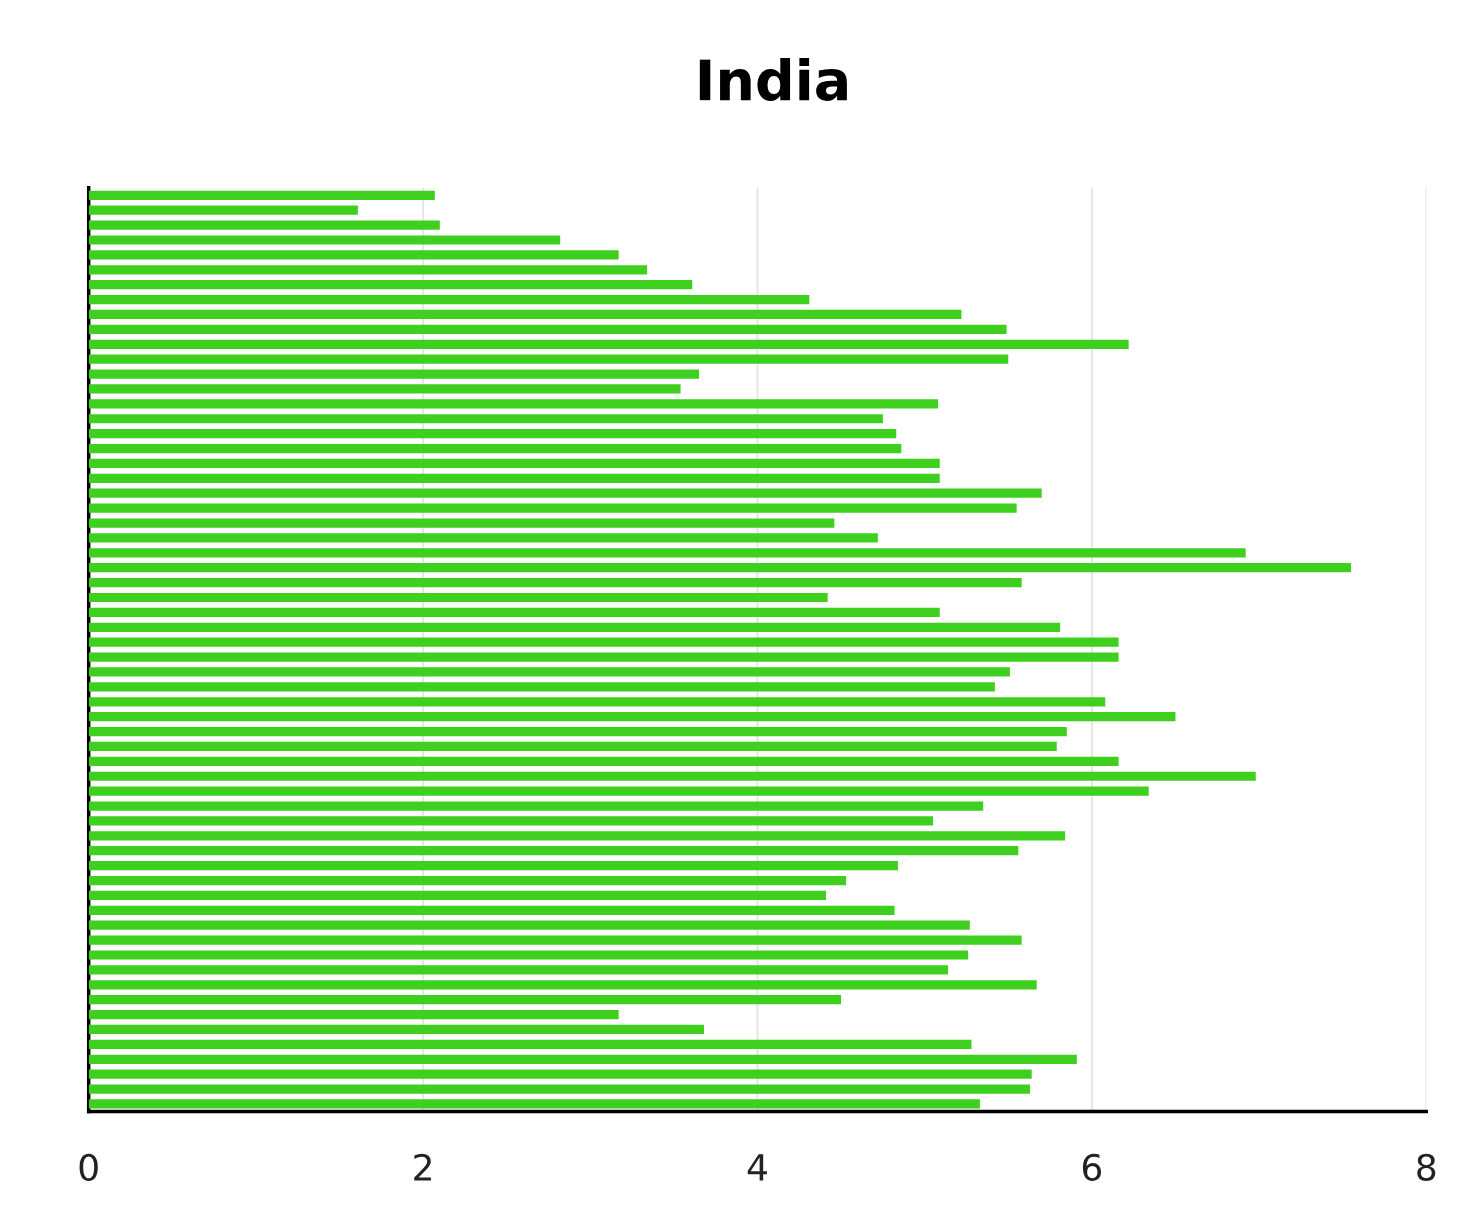 Image resolution: width=1478 pixels, height=1212 pixels. What do you see at coordinates (1426, 1167) in the screenshot?
I see `x-tick-label: 8` at bounding box center [1426, 1167].